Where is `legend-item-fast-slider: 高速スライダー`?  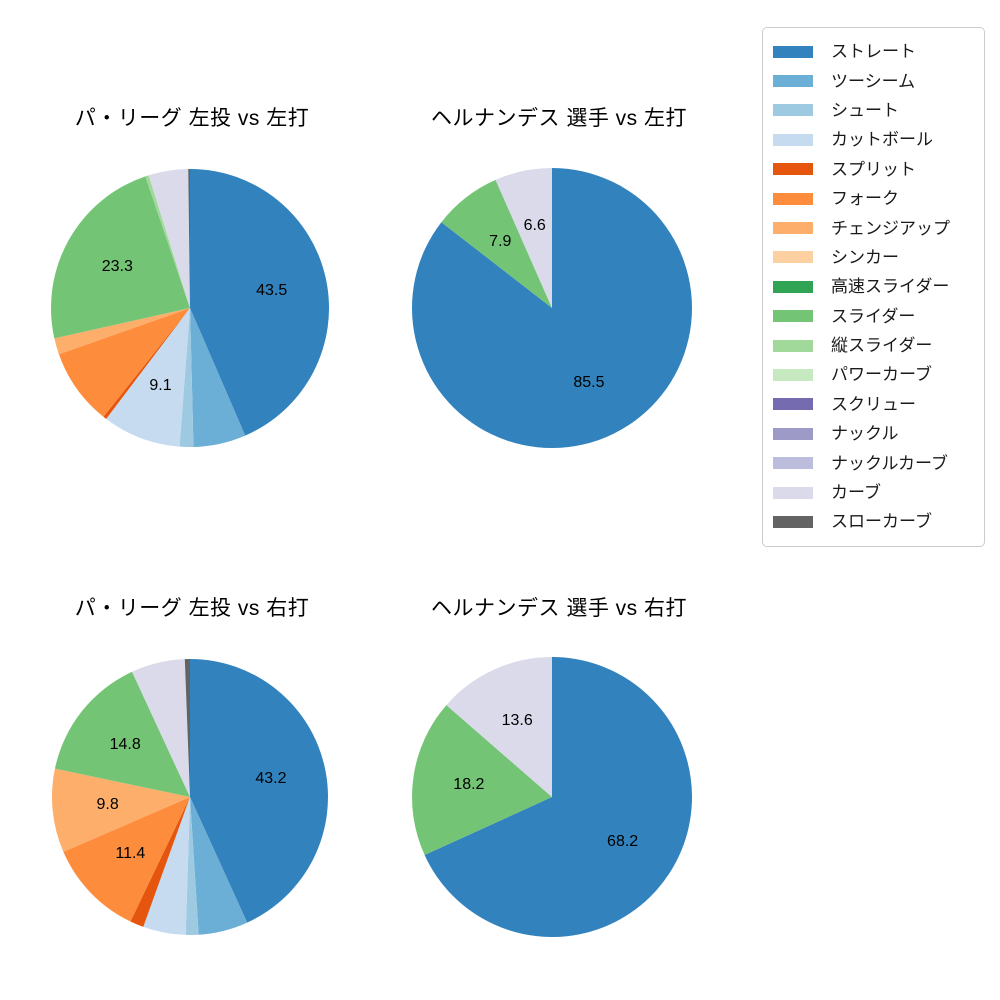 legend-item-fast-slider: 高速スライダー is located at coordinates (873, 286).